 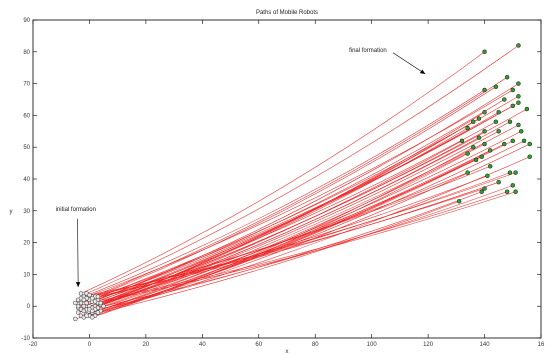 What do you see at coordinates (26, 148) in the screenshot?
I see `y-tick-label: 50` at bounding box center [26, 148].